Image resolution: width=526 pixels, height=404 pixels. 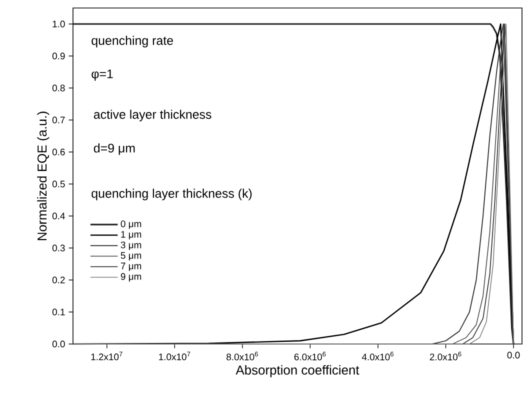 What do you see at coordinates (310, 356) in the screenshot?
I see `x-tick-label: 6.0x10$^{6}$` at bounding box center [310, 356].